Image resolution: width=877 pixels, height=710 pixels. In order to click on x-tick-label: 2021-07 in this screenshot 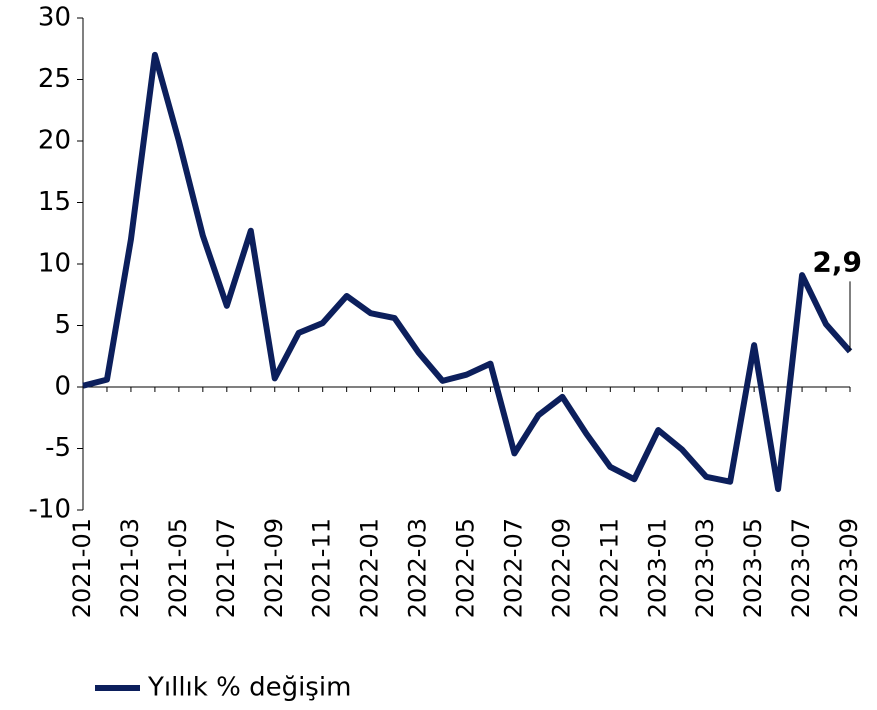, I will do `click(226, 568)`.